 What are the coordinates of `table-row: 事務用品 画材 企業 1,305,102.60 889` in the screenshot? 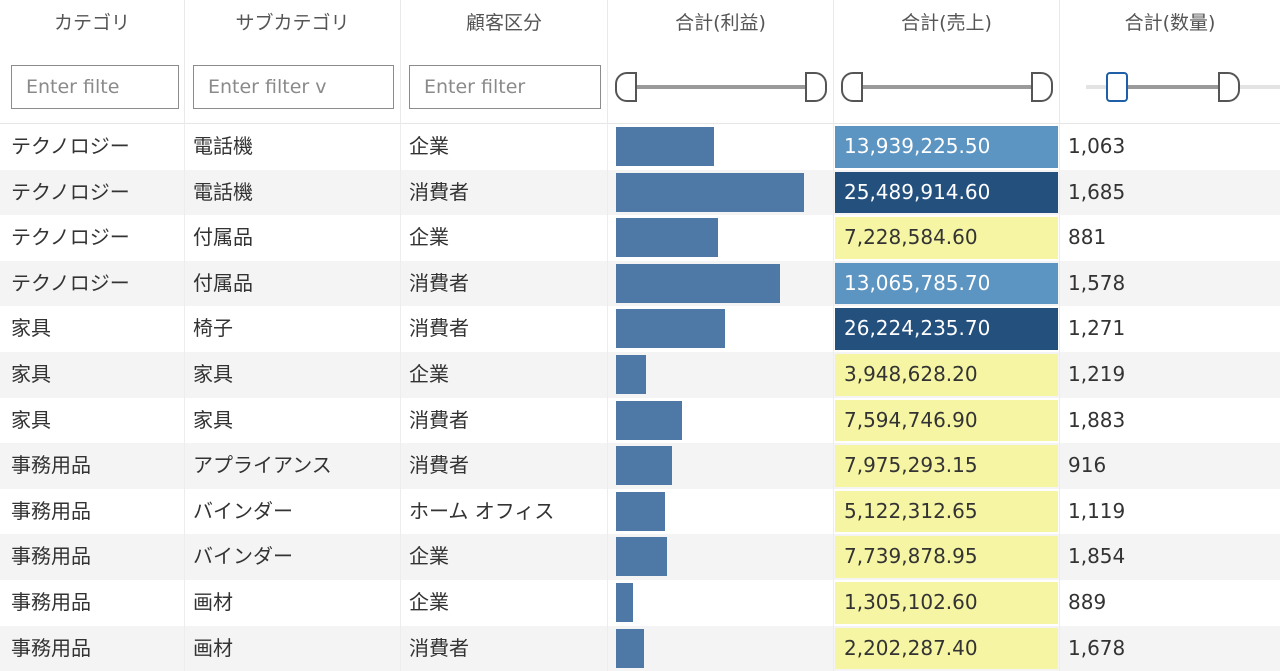 It's located at (640, 602).